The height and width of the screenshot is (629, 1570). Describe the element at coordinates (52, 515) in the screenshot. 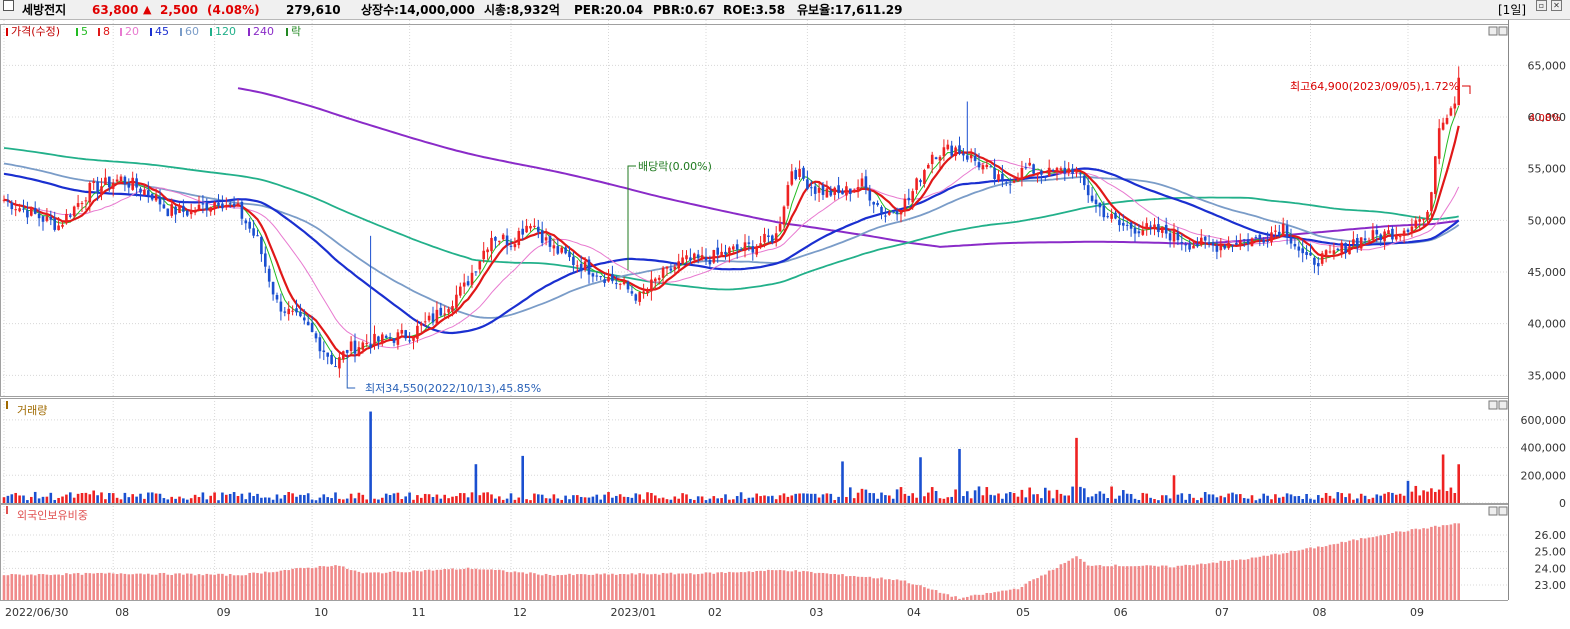

I see `foreign-panel-title: 외국인보유비중` at that location.